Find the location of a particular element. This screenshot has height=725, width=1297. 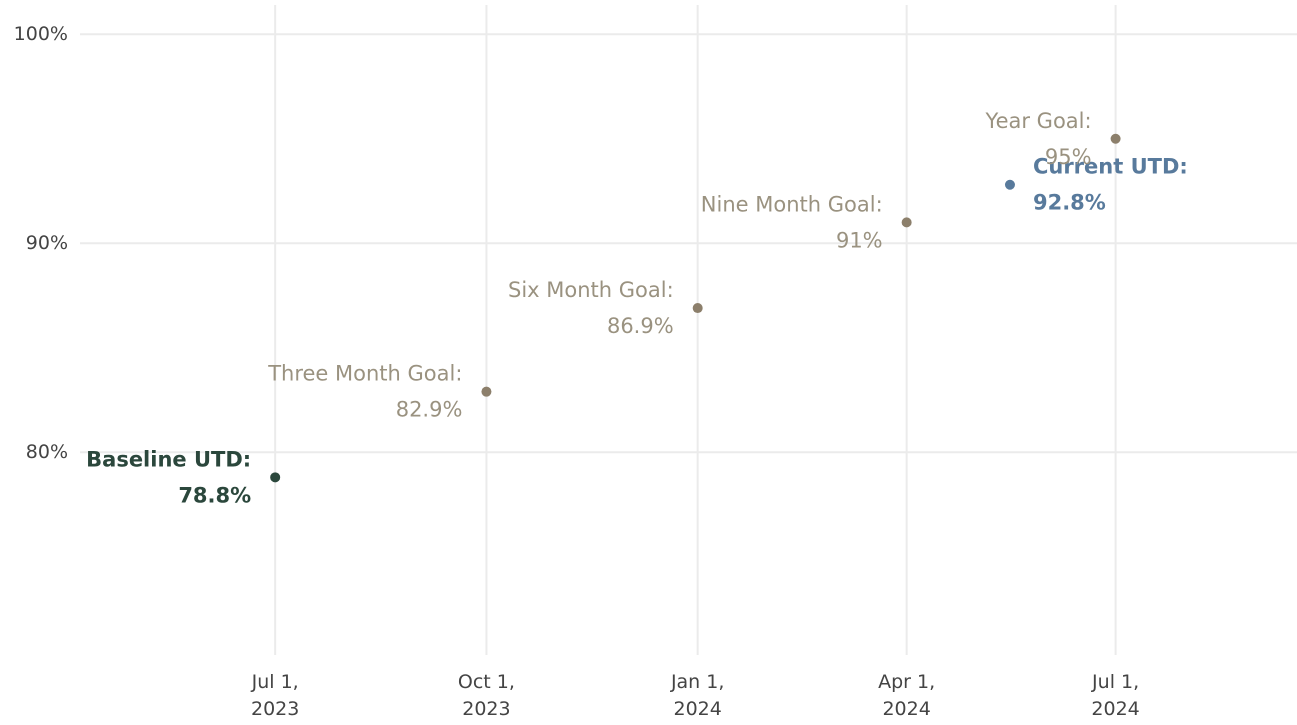

point-label: Current UTD: is located at coordinates (1110, 167).